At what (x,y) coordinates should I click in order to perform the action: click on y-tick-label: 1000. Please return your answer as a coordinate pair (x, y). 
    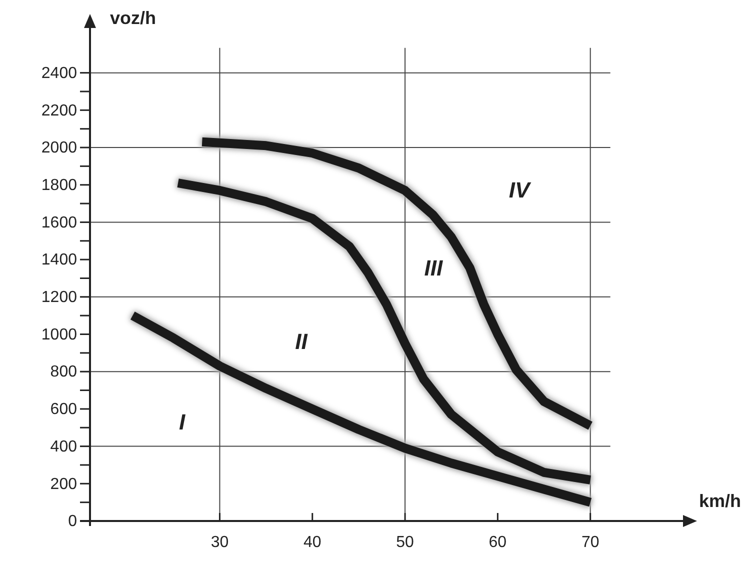
    Looking at the image, I should click on (59, 335).